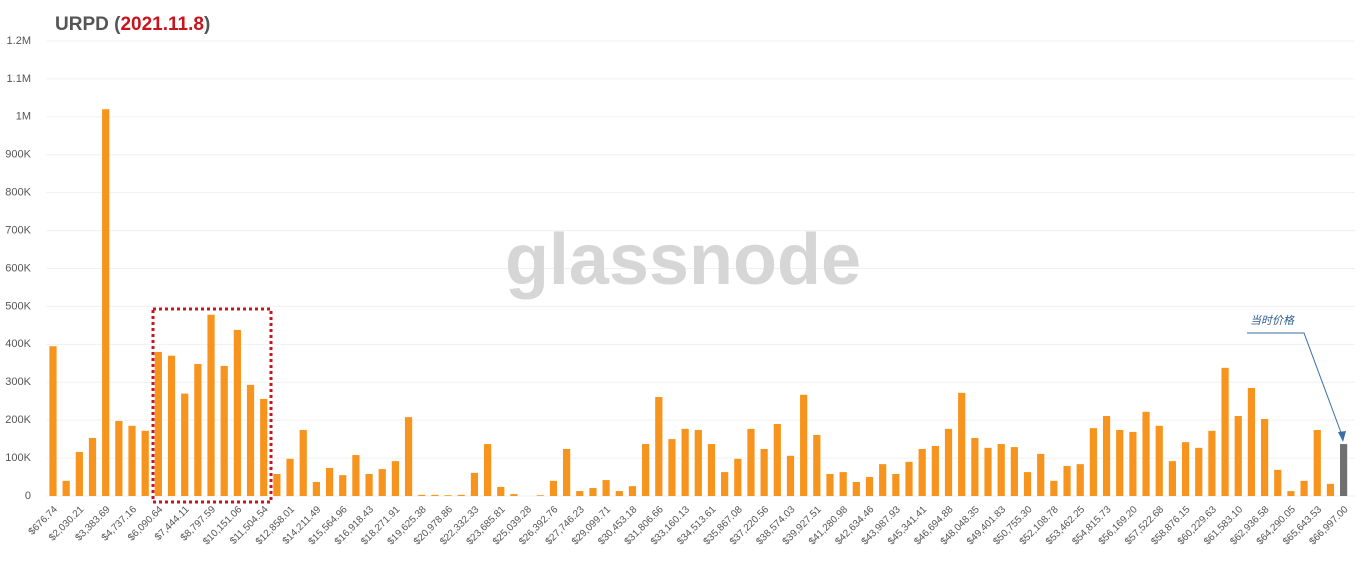  Describe the element at coordinates (18, 458) in the screenshot. I see `y-tick-label: 100K` at that location.